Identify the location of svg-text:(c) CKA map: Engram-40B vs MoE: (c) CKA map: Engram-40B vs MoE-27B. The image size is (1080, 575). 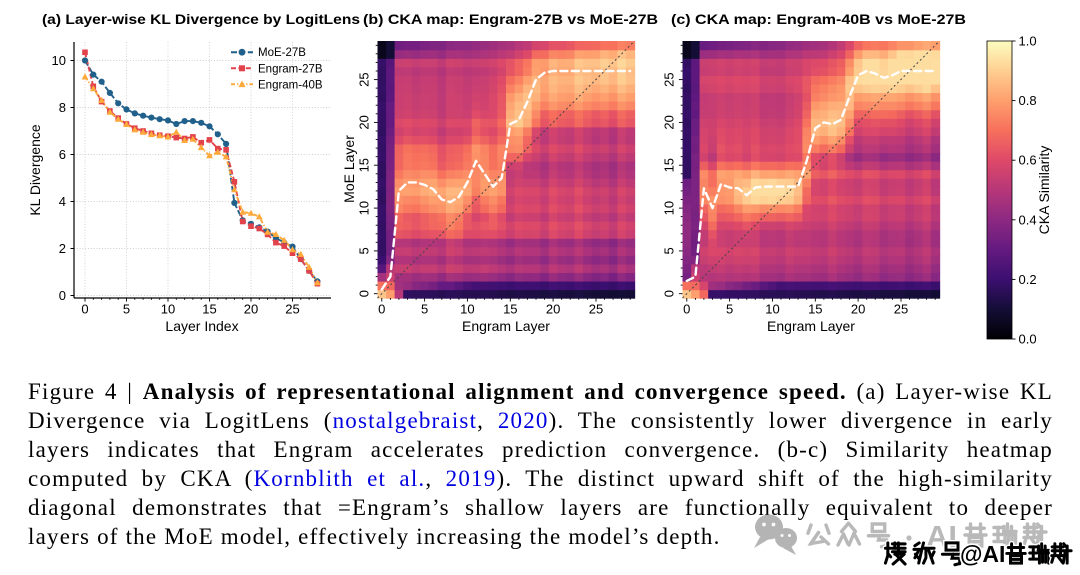
(818, 19).